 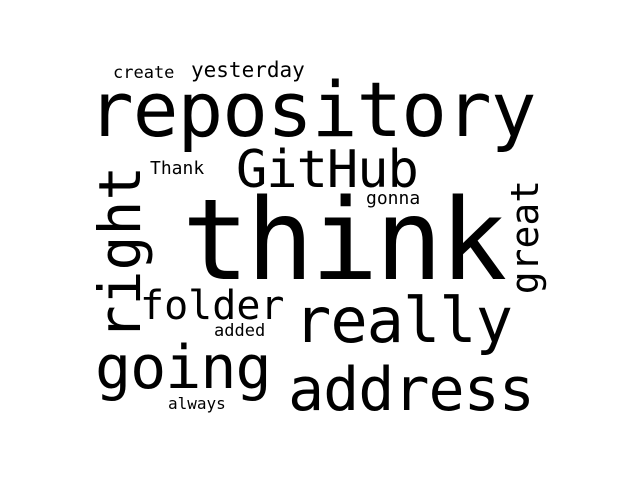 What do you see at coordinates (183, 368) in the screenshot?
I see `word-going: going` at bounding box center [183, 368].